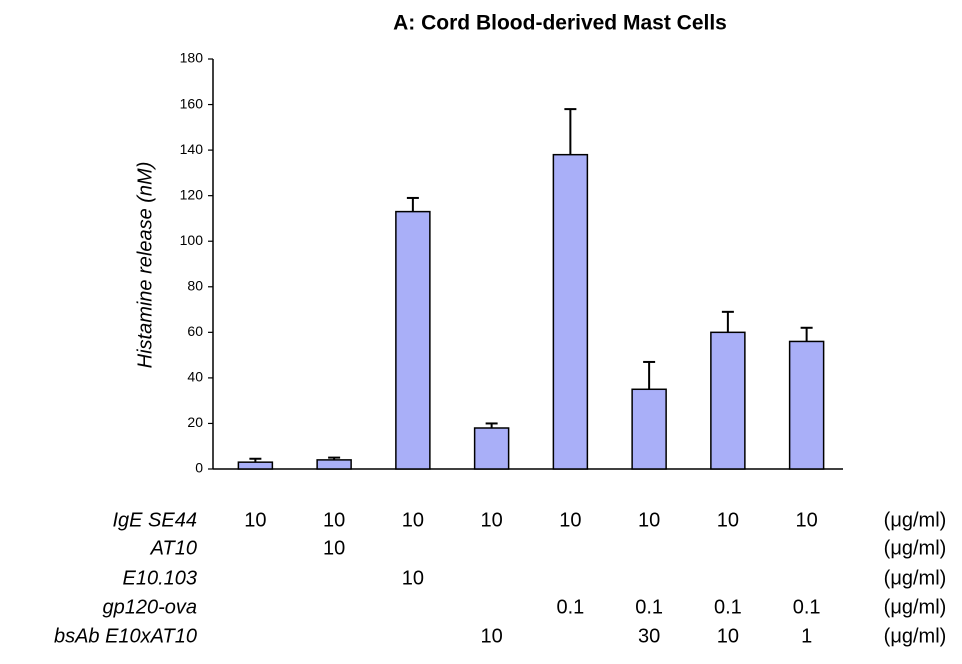 The image size is (962, 664). I want to click on y-tick-label: 0, so click(199, 468).